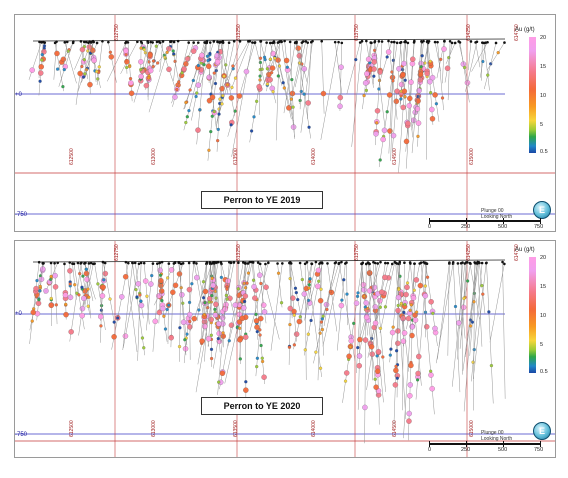 This screenshot has height=478, width=568. I want to click on grade-legend: Au (g/t) 20 15 10 5 0.5, so click(533, 317).